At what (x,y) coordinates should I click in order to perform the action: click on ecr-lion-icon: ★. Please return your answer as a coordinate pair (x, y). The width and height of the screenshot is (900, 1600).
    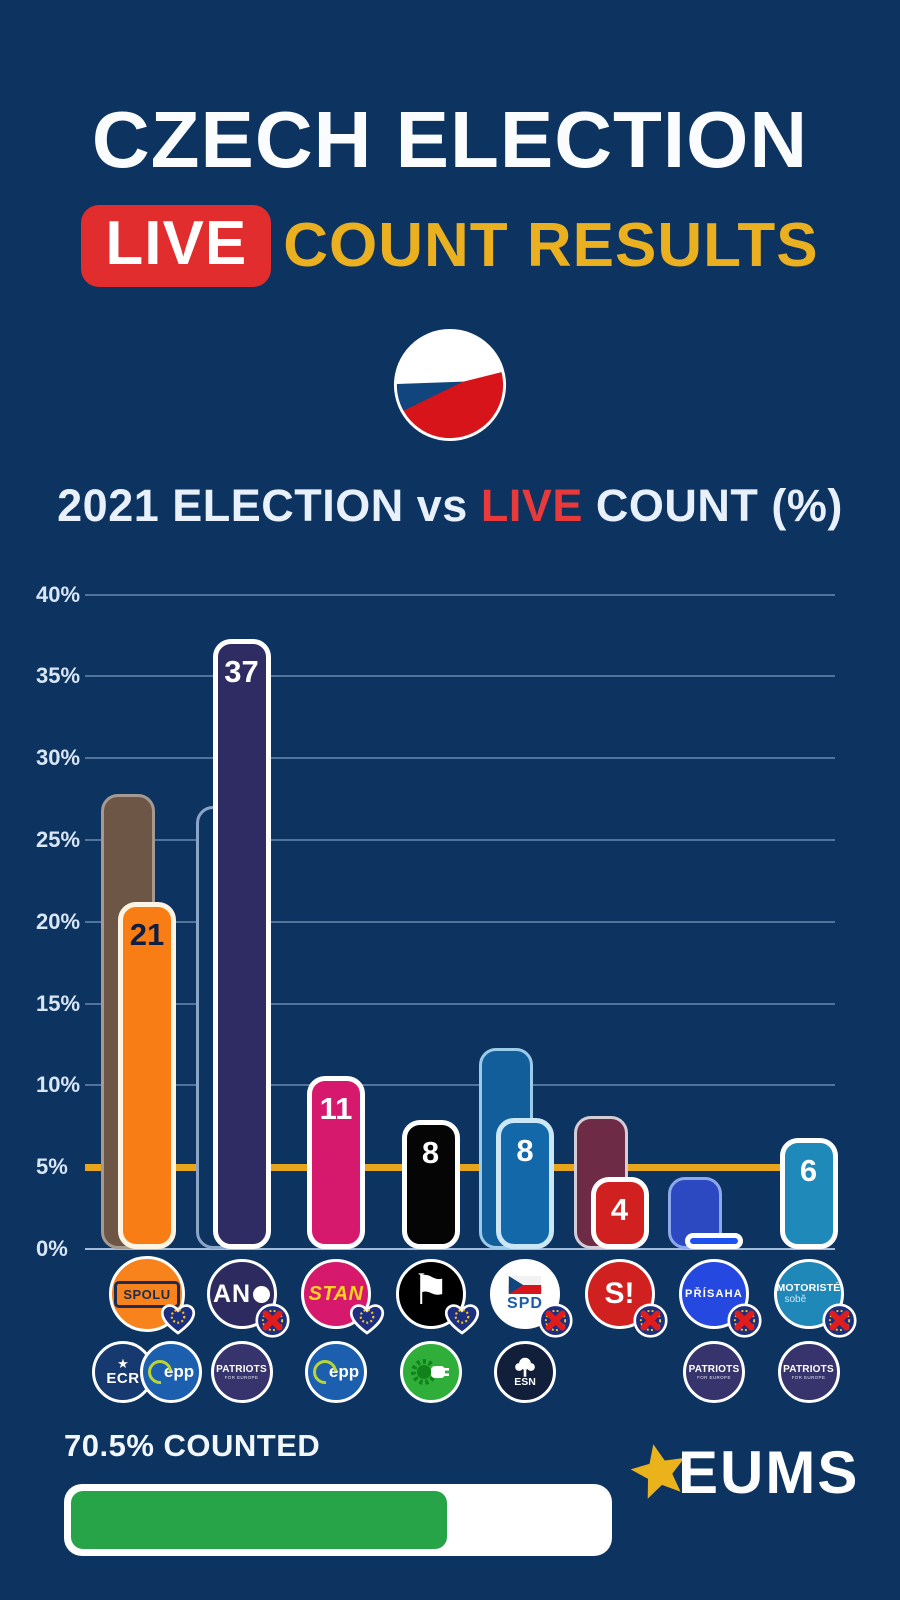
    Looking at the image, I should click on (123, 1363).